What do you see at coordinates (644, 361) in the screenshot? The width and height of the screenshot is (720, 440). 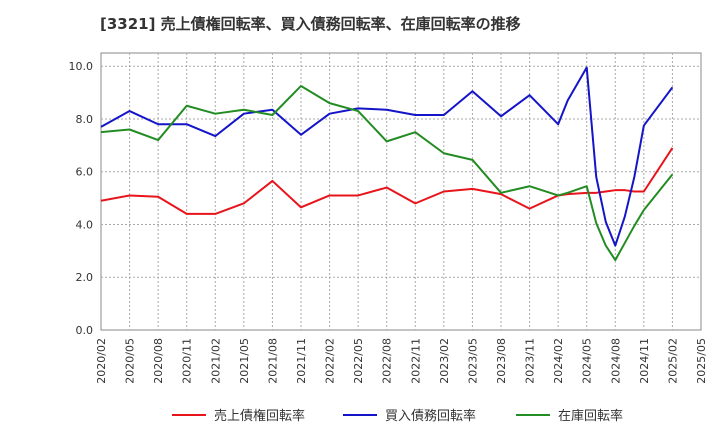 I see `x-tick-label: 2024/11` at bounding box center [644, 361].